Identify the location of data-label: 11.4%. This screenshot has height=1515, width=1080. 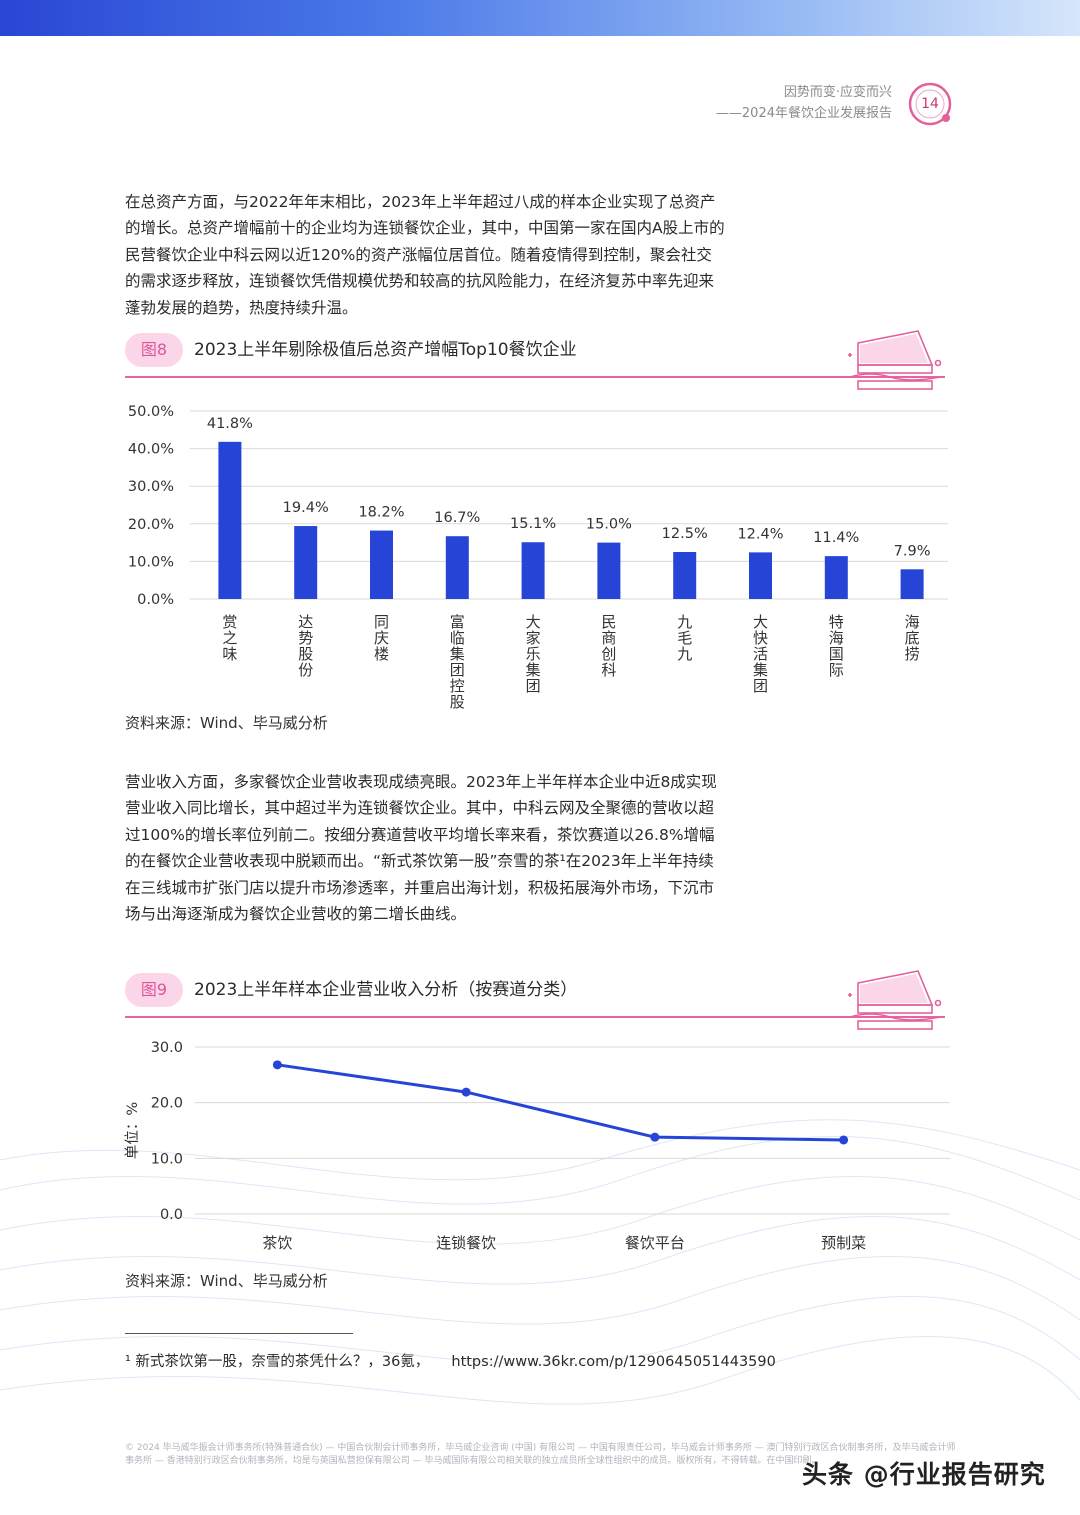
(836, 538).